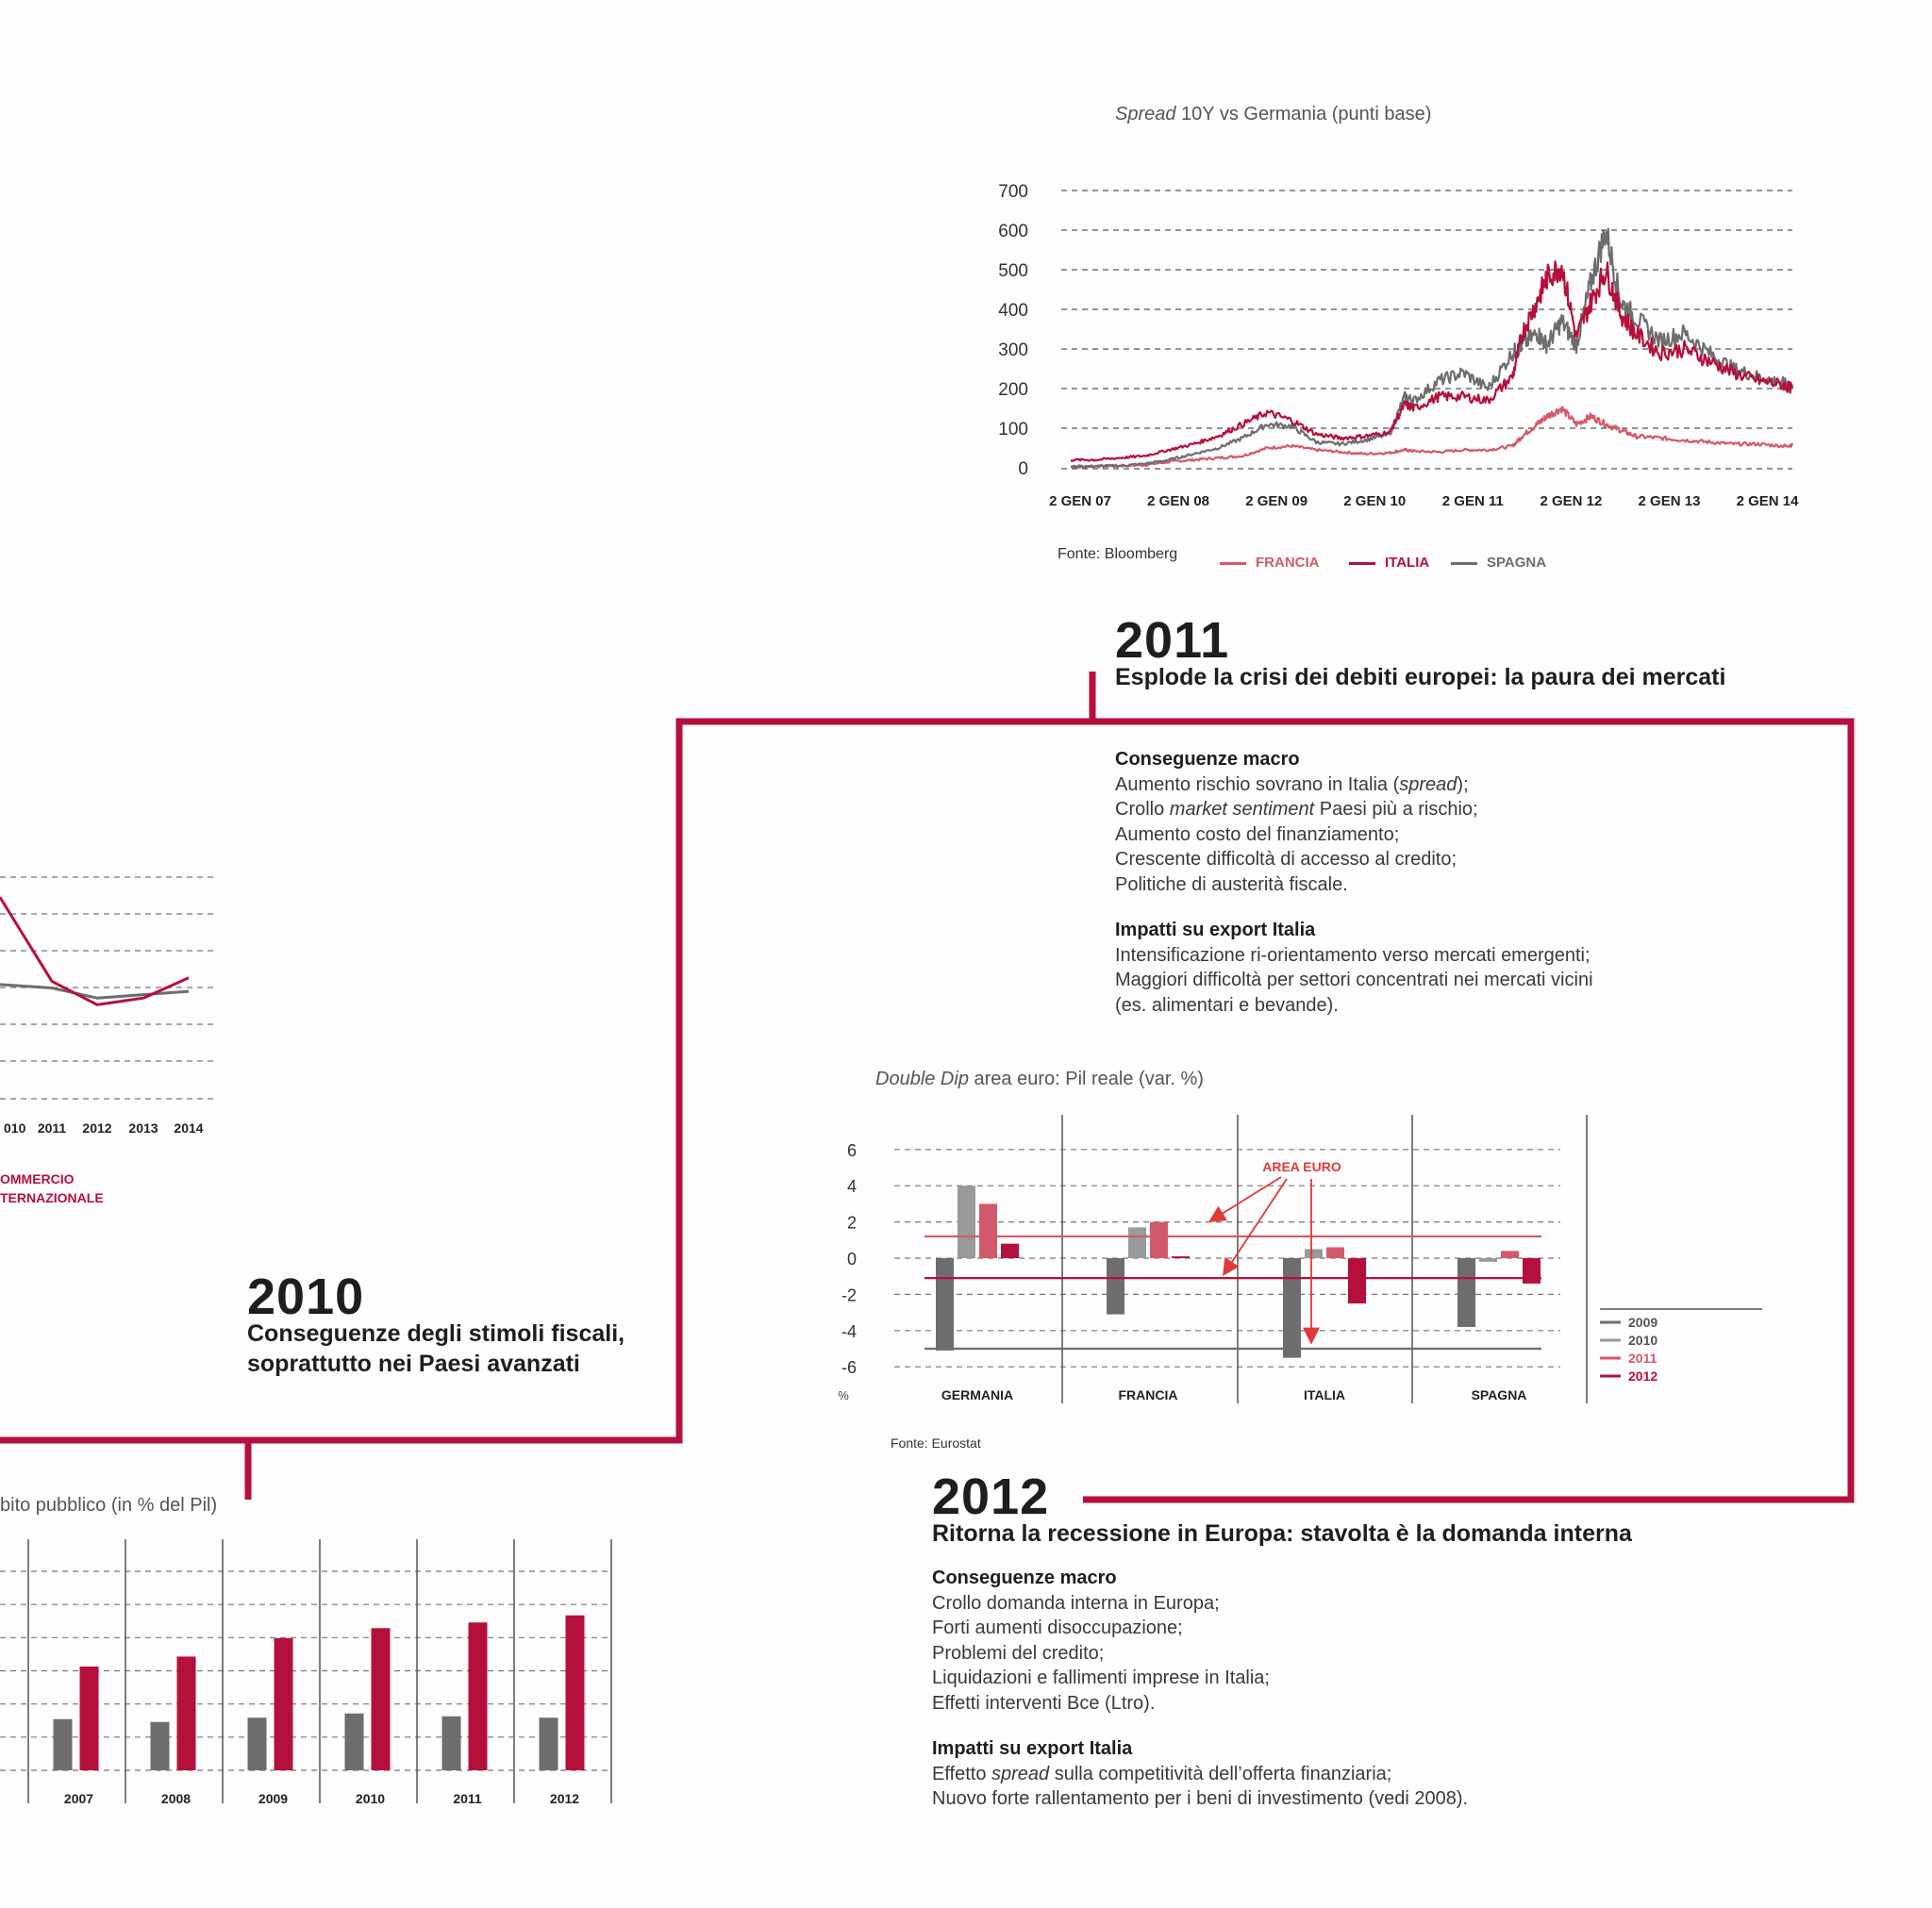  Describe the element at coordinates (1013, 350) in the screenshot. I see `y-tick-label: 300` at that location.